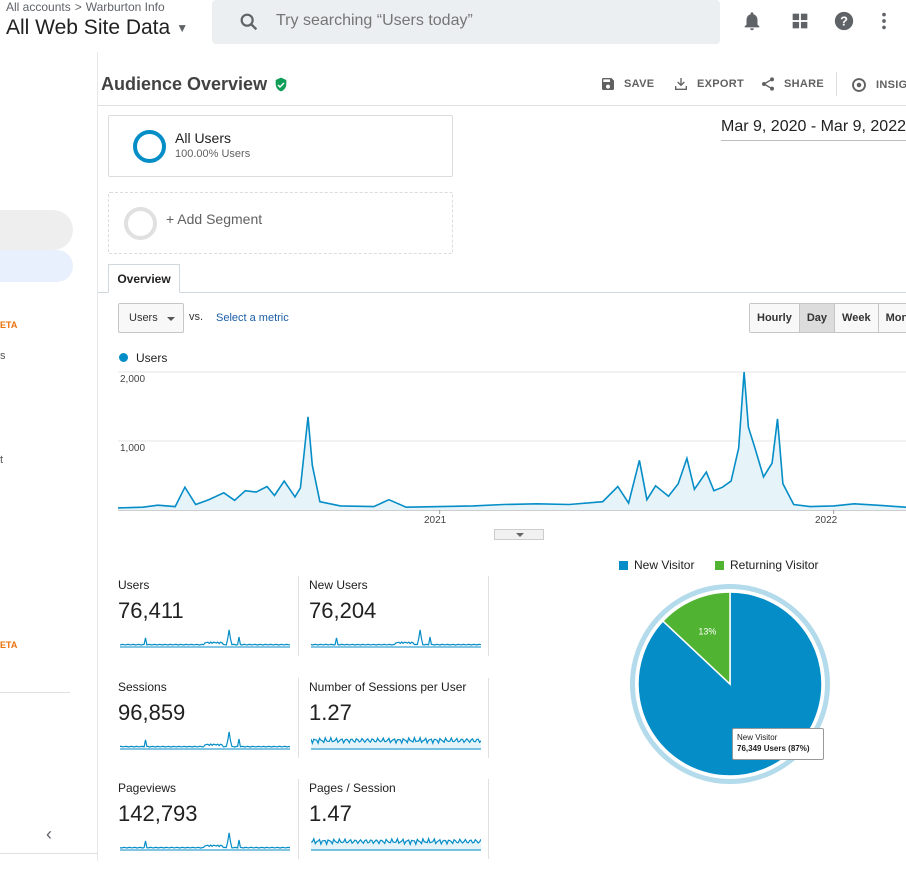  What do you see at coordinates (639, 84) in the screenshot?
I see `save-label: SAVE` at bounding box center [639, 84].